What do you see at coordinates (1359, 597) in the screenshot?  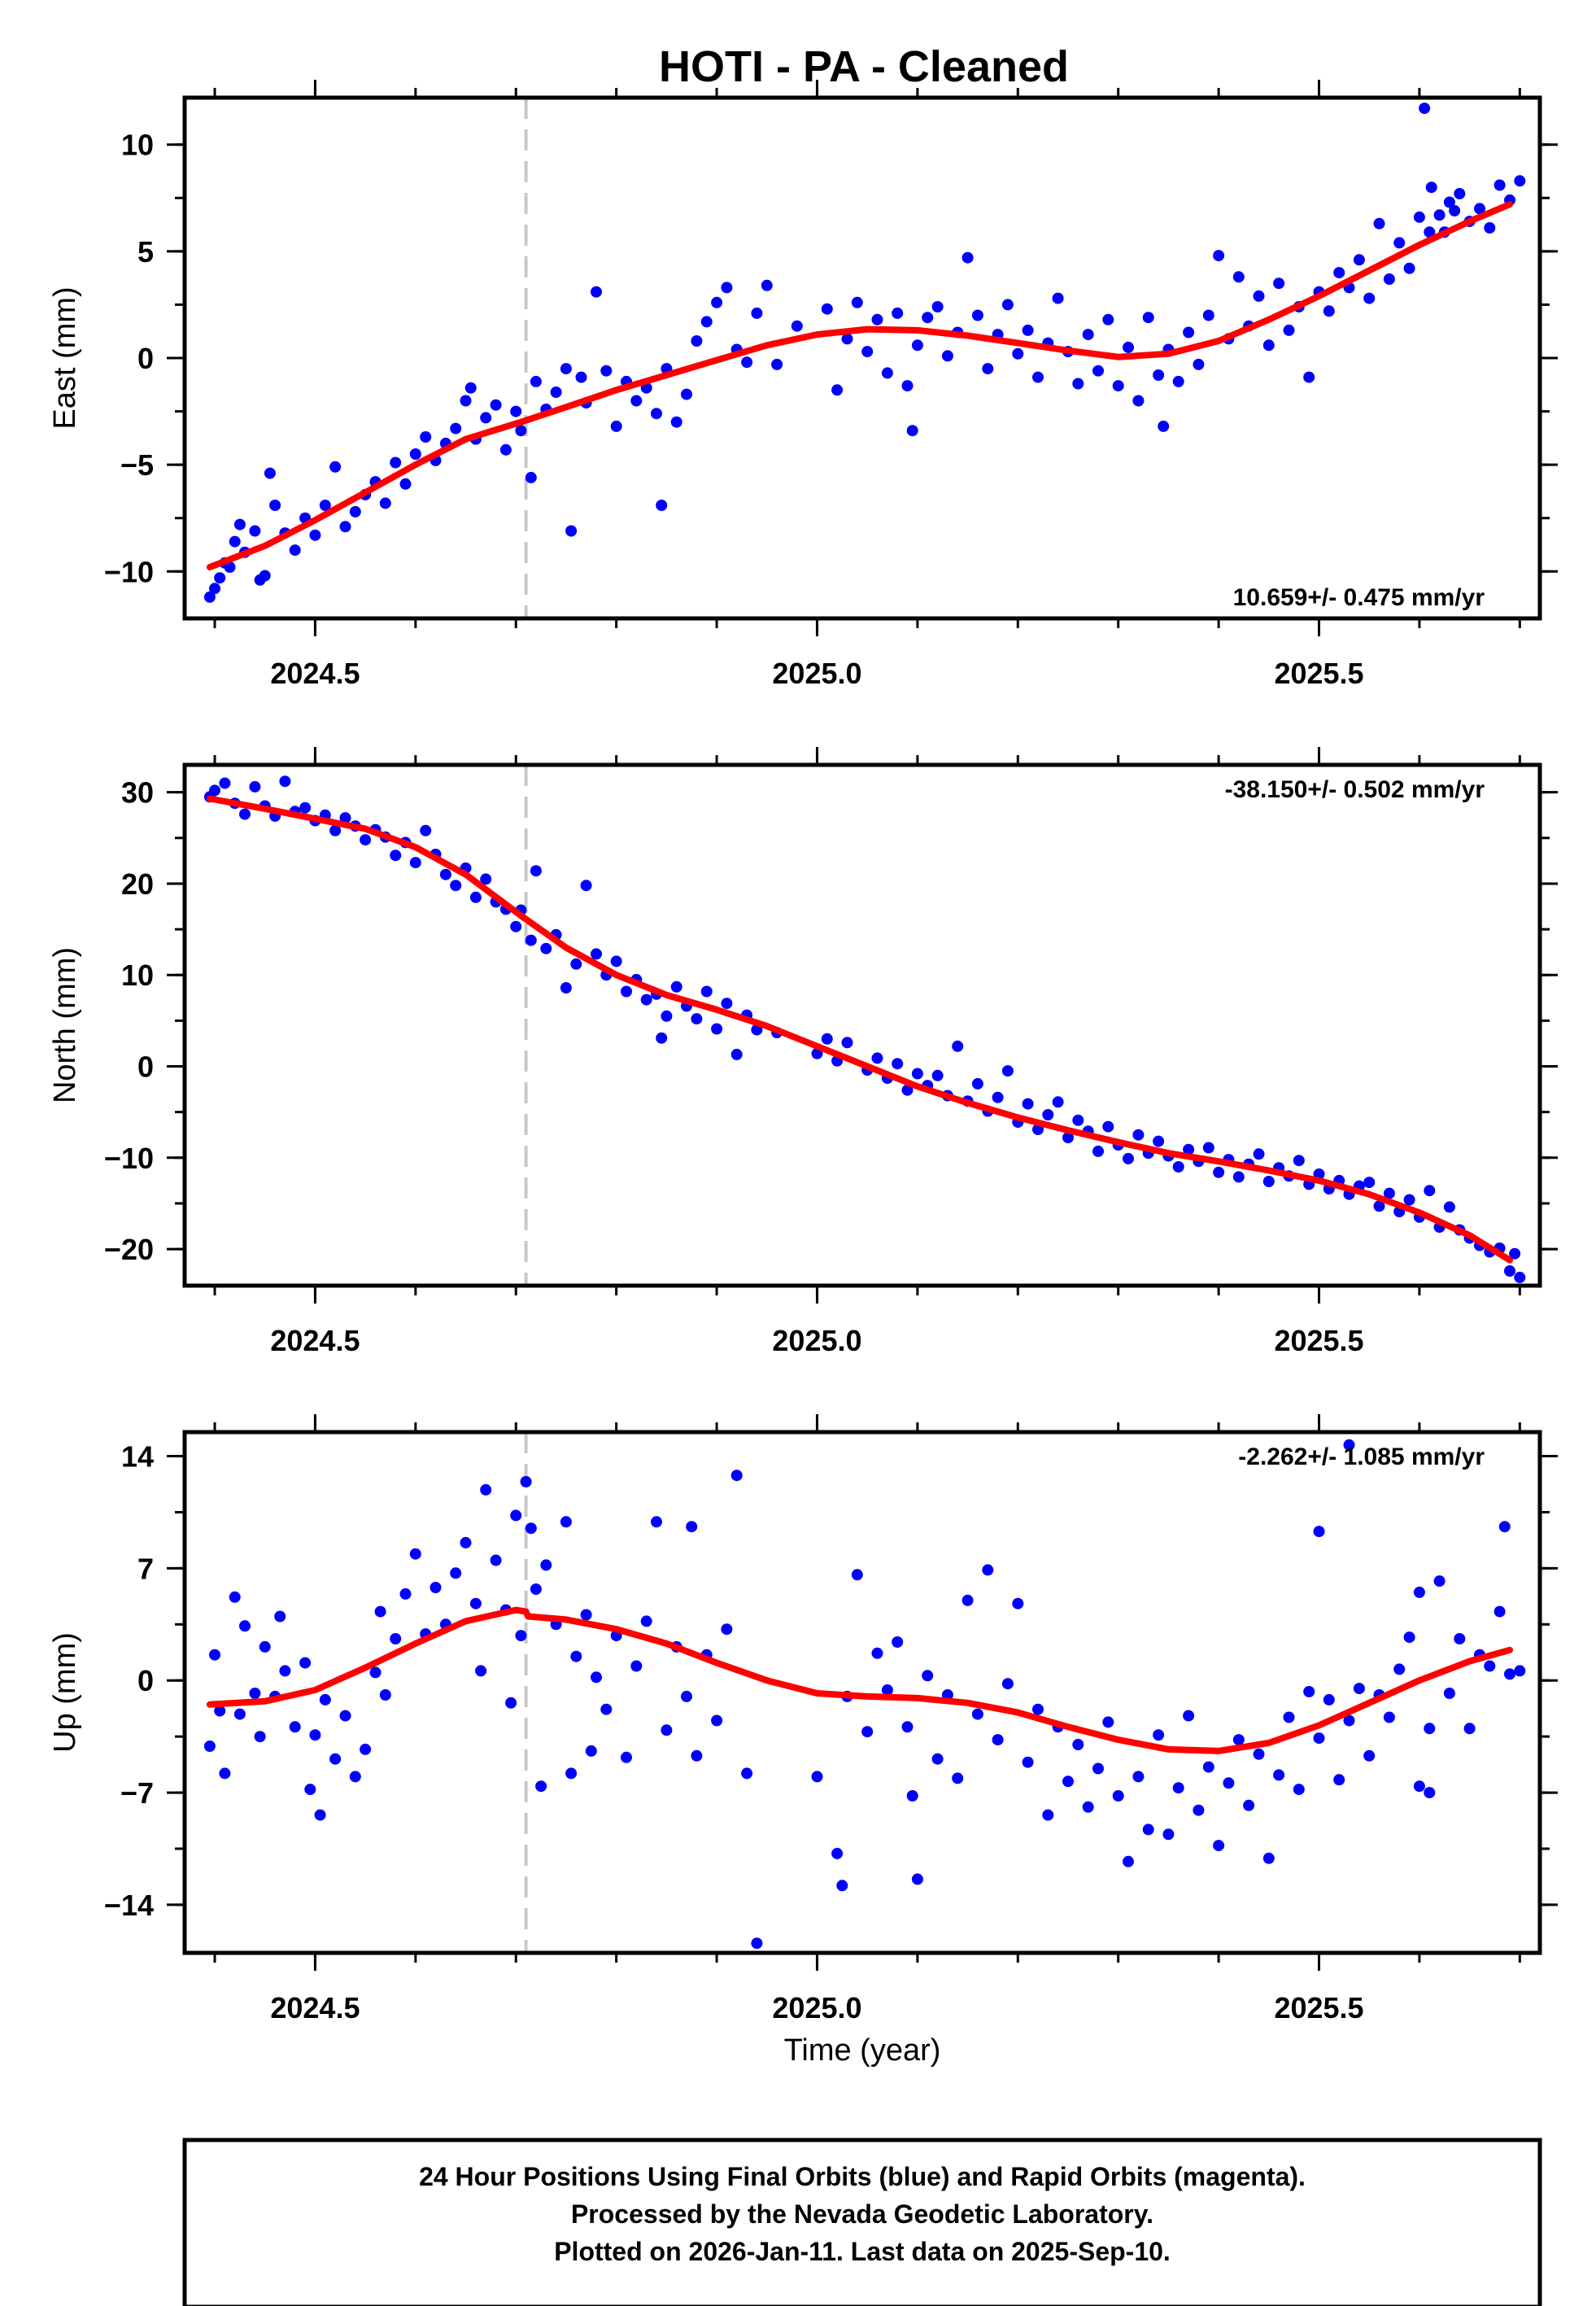 I see `panel-east-rate-label: 10.659+/- 0.475 mm/yr` at bounding box center [1359, 597].